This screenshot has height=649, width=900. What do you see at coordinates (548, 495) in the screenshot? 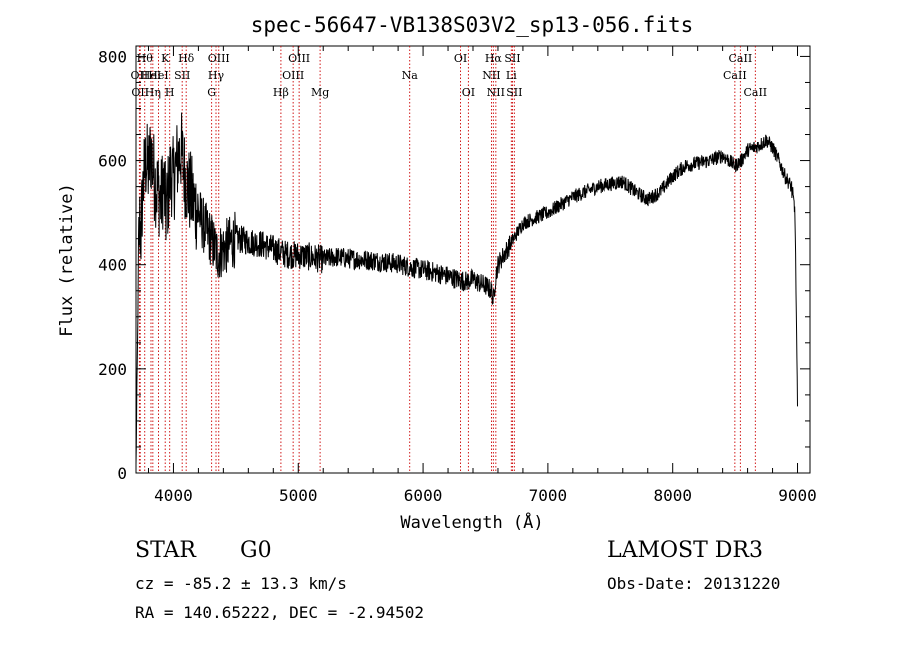
I see `x-tick-label: 7000` at bounding box center [548, 495].